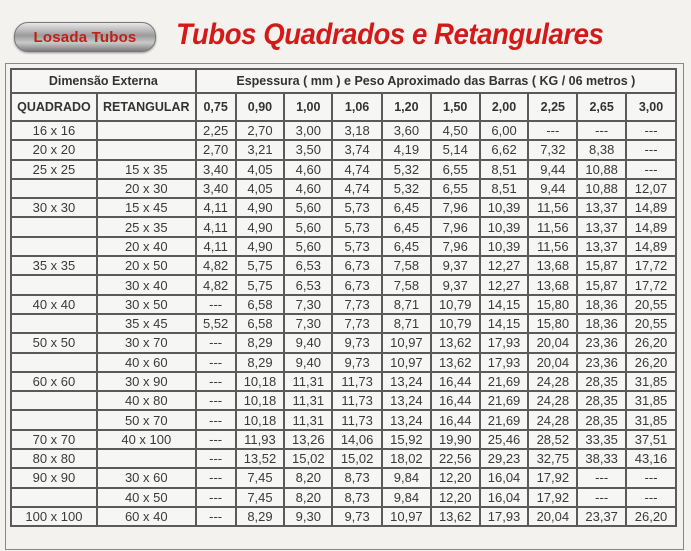 Image resolution: width=691 pixels, height=551 pixels. Describe the element at coordinates (308, 401) in the screenshot. I see `cell-weight: 11,31` at that location.